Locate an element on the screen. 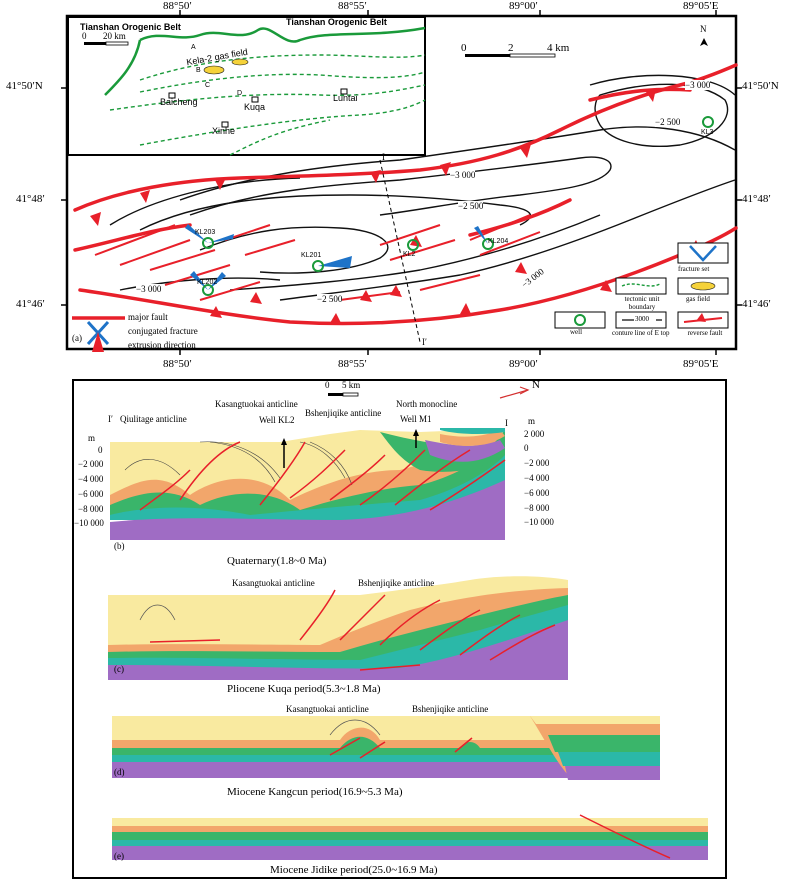 The width and height of the screenshot is (800, 883). coord-top-2: 88°55′ is located at coordinates (352, 6).